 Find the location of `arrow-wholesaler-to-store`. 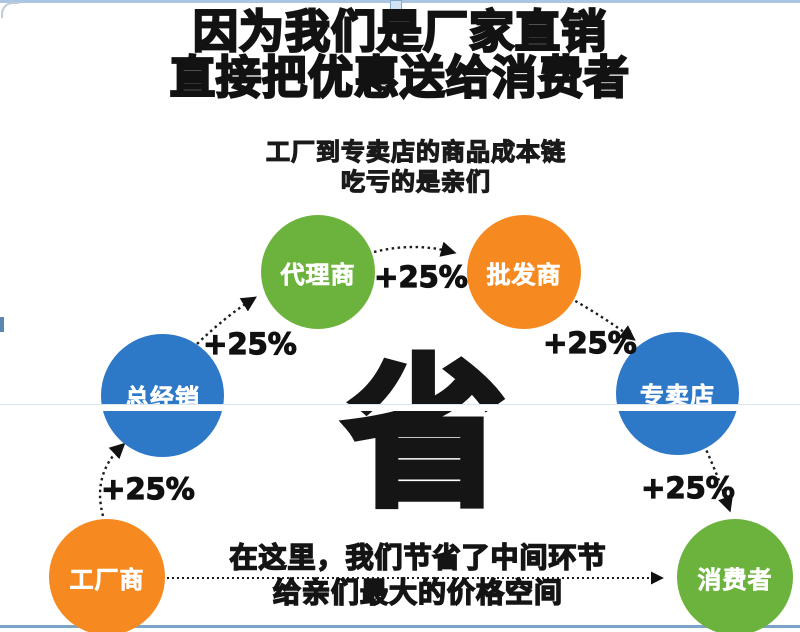

arrow-wholesaler-to-store is located at coordinates (602, 318).